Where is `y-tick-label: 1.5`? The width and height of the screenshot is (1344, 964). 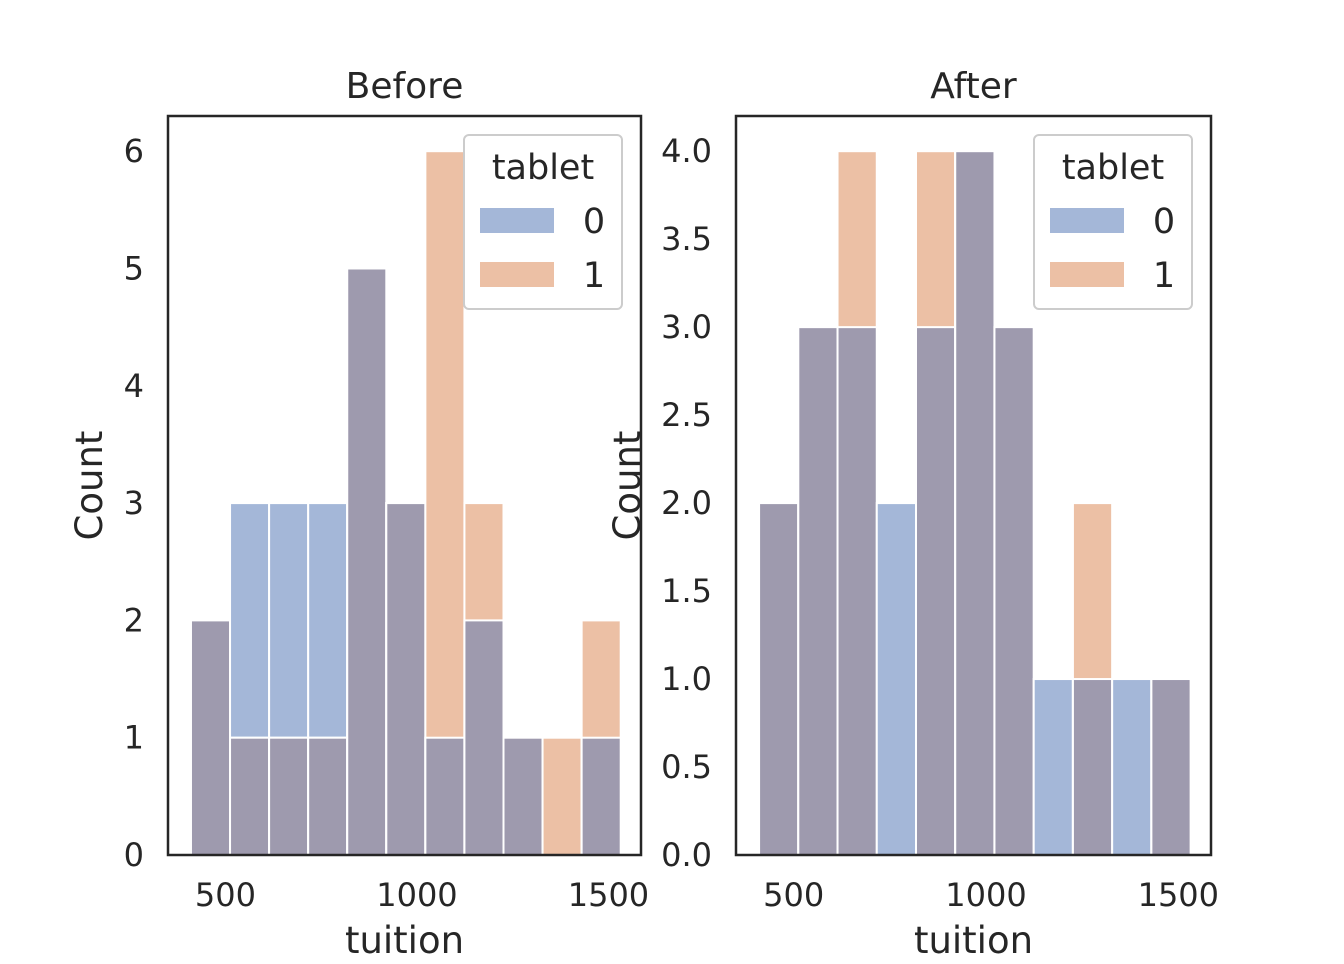
y-tick-label: 1.5 is located at coordinates (686, 591).